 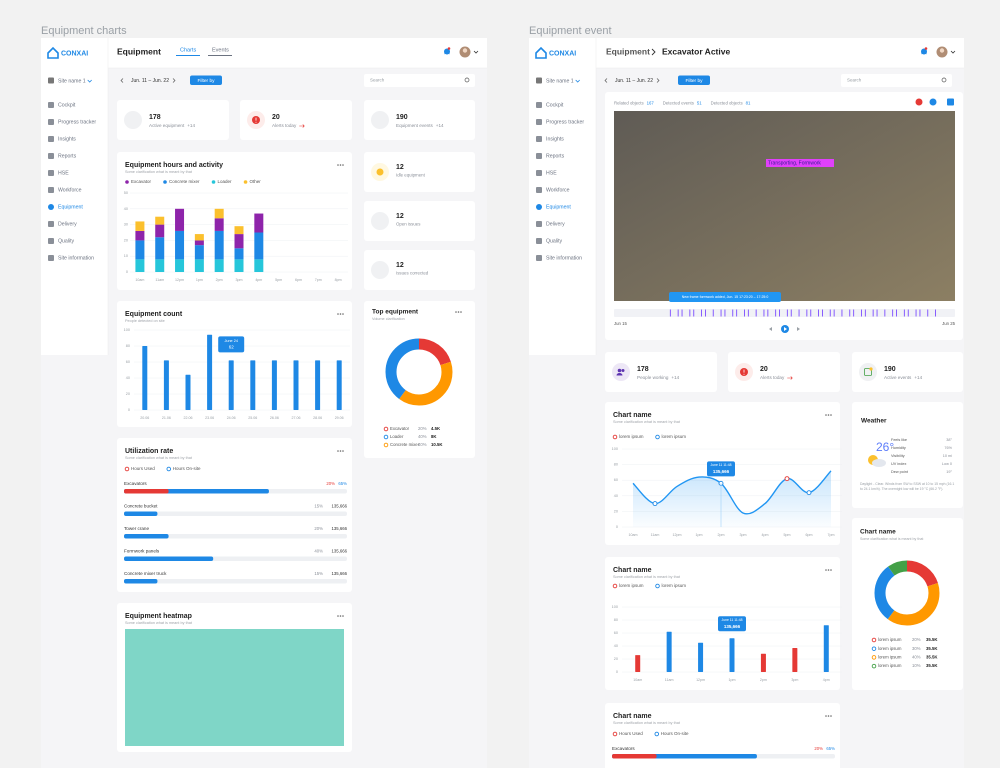 What do you see at coordinates (933, 102) in the screenshot?
I see `icon-info` at bounding box center [933, 102].